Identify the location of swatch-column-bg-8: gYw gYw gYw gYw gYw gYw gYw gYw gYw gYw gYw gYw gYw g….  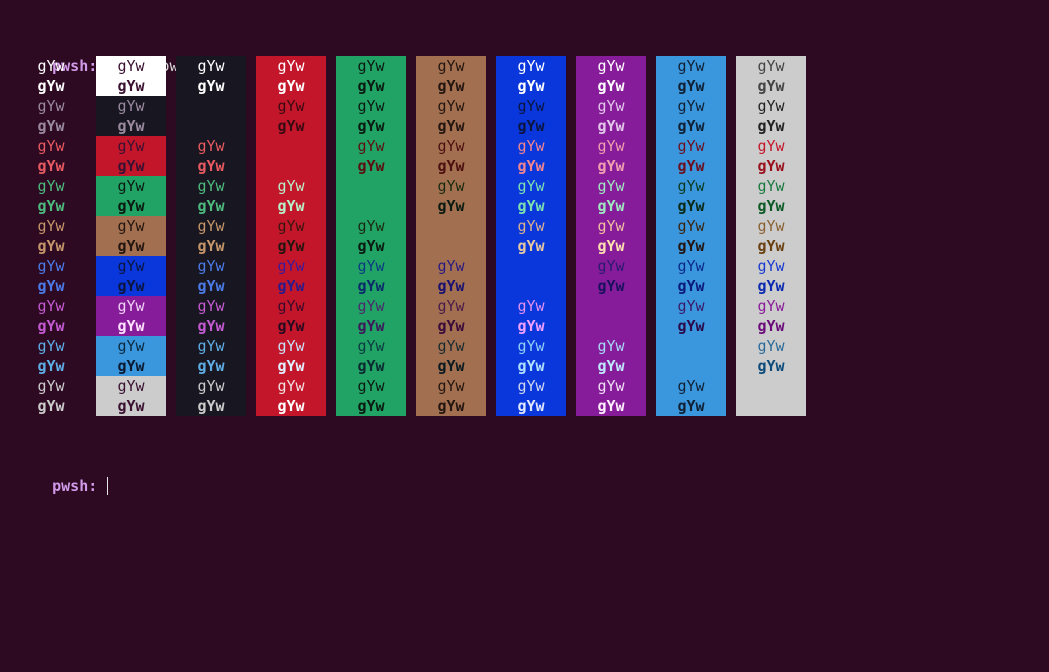
(691, 236).